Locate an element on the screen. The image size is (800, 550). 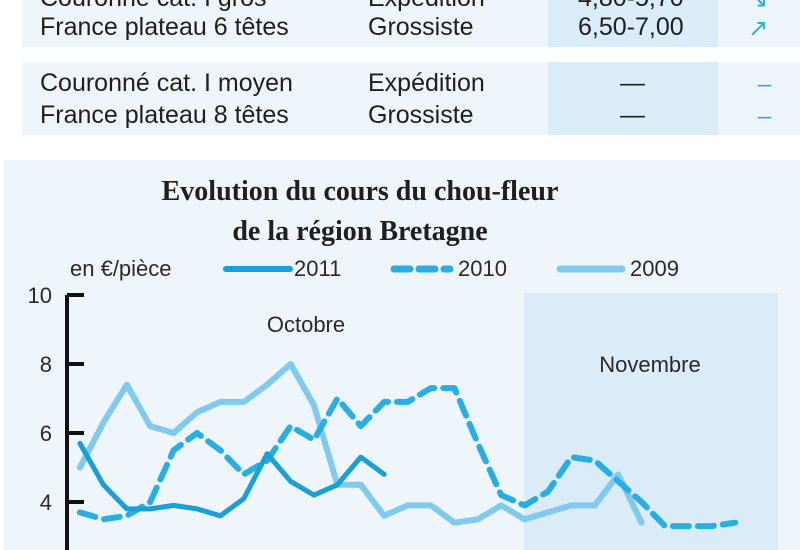
table-divider is located at coordinates (411, 54).